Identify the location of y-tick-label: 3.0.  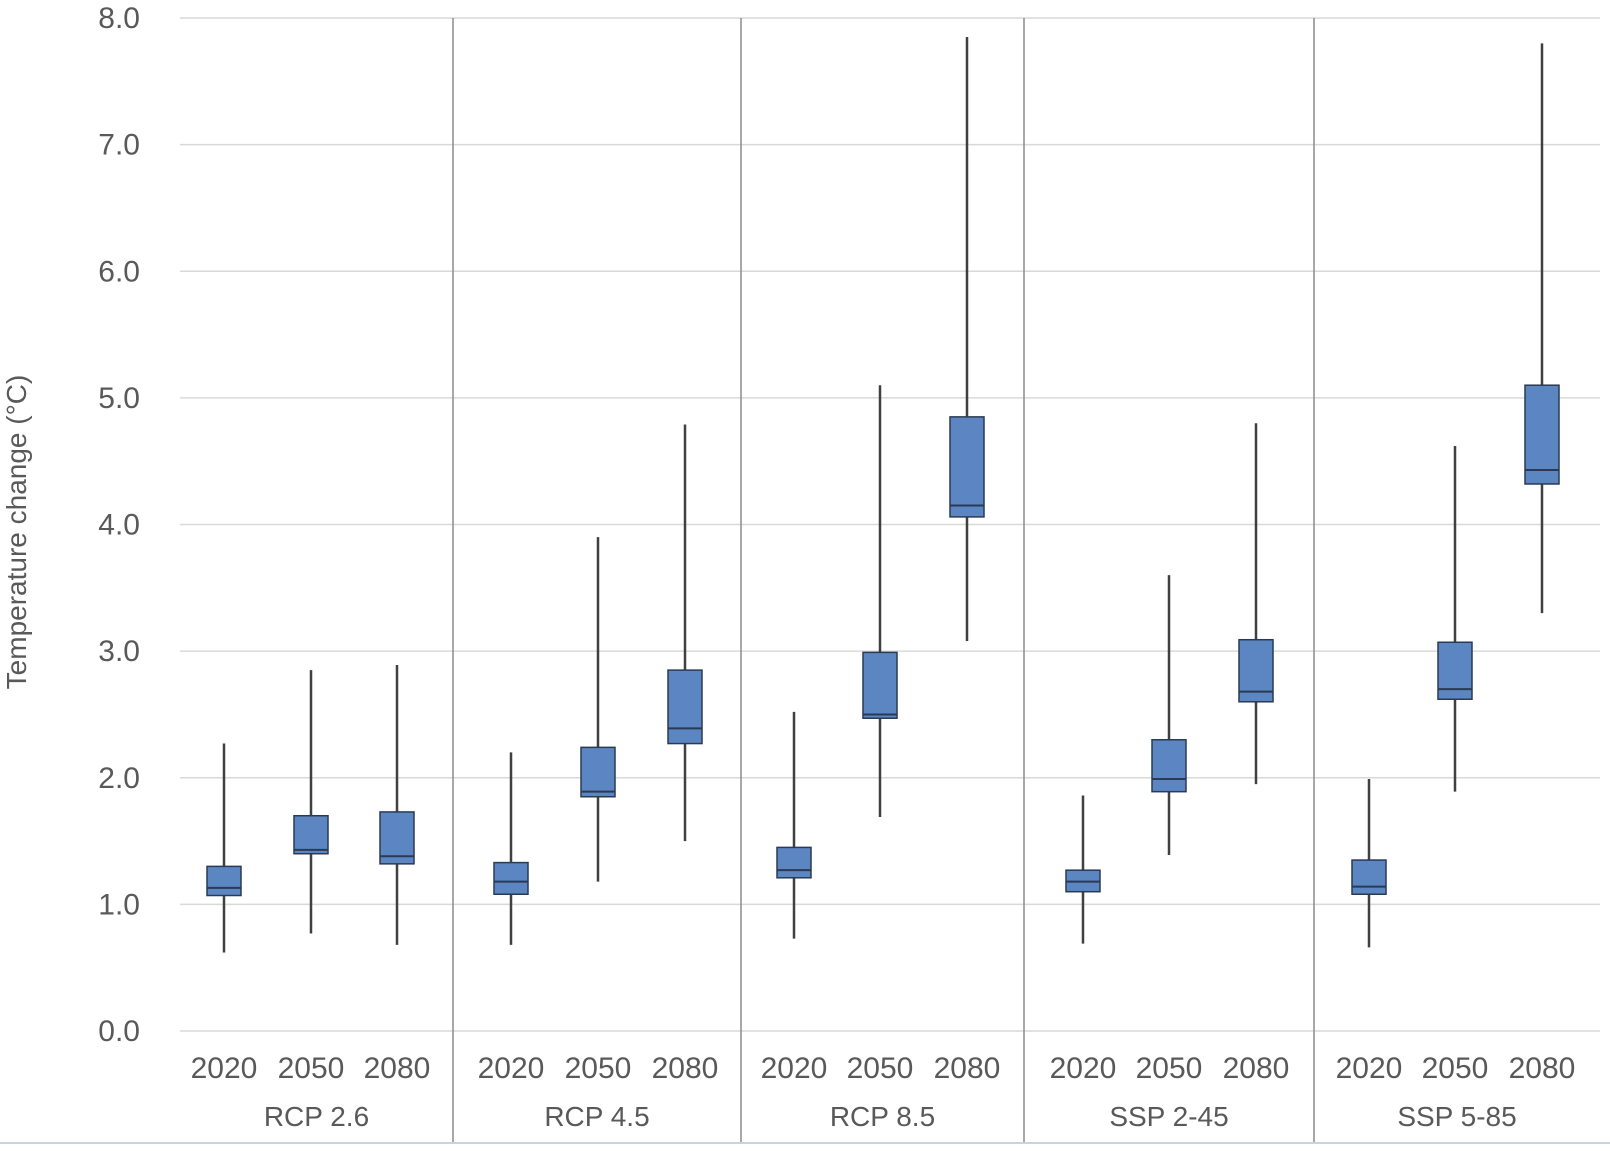
(119, 651).